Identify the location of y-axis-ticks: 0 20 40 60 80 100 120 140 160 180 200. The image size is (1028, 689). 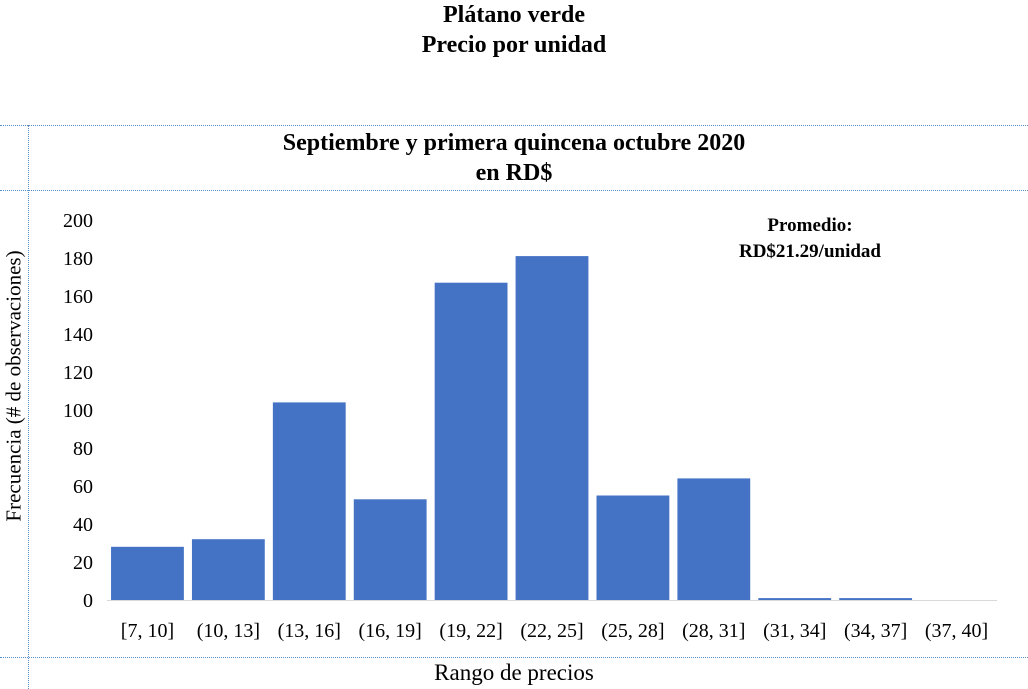
(78, 411).